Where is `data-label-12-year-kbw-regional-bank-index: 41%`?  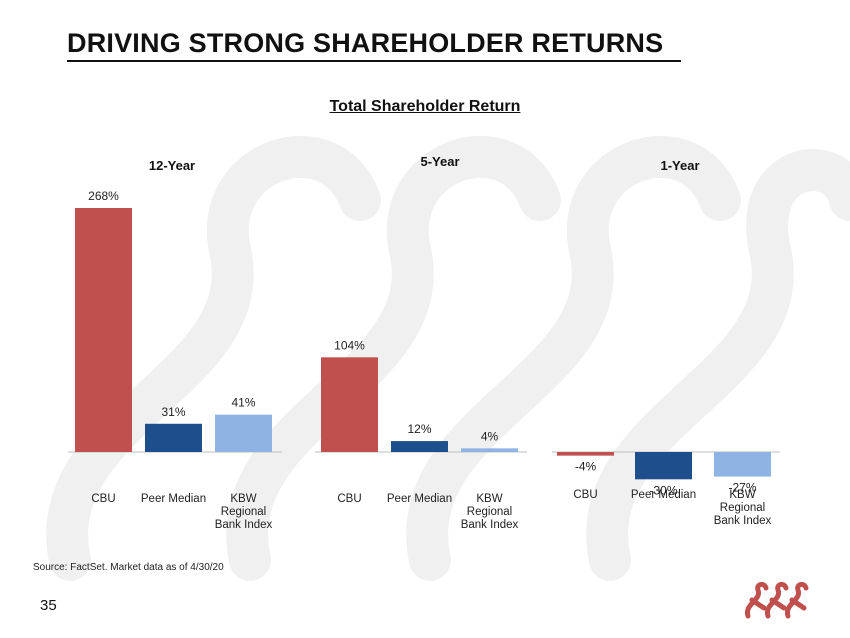
data-label-12-year-kbw-regional-bank-index: 41% is located at coordinates (243, 403).